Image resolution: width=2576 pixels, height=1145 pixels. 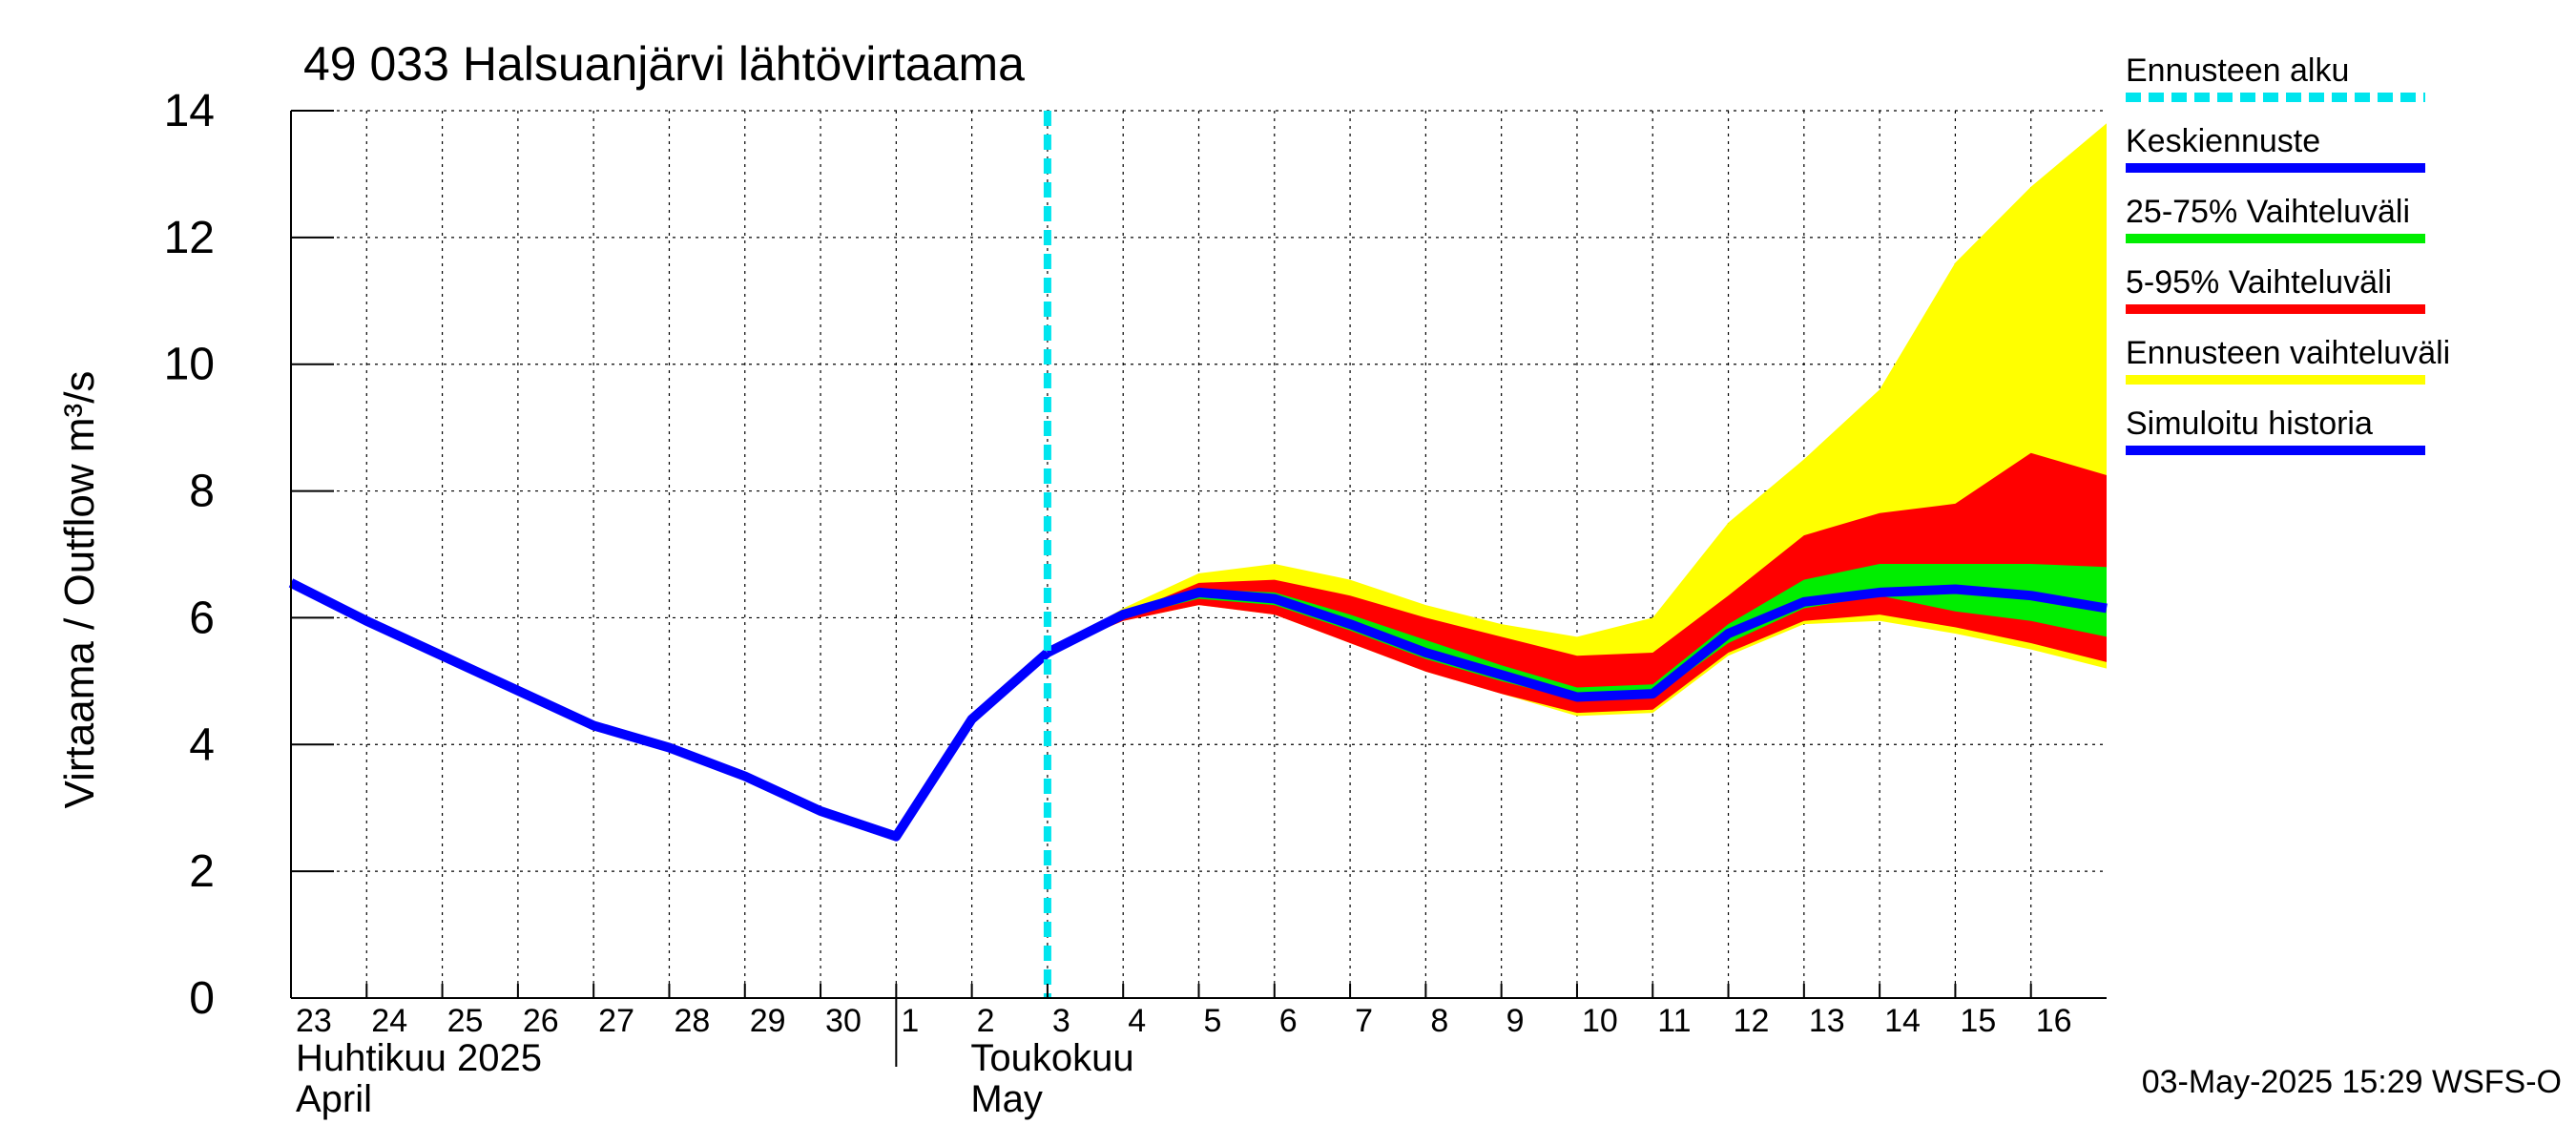 I want to click on x-tick-label: 23, so click(x=314, y=1021).